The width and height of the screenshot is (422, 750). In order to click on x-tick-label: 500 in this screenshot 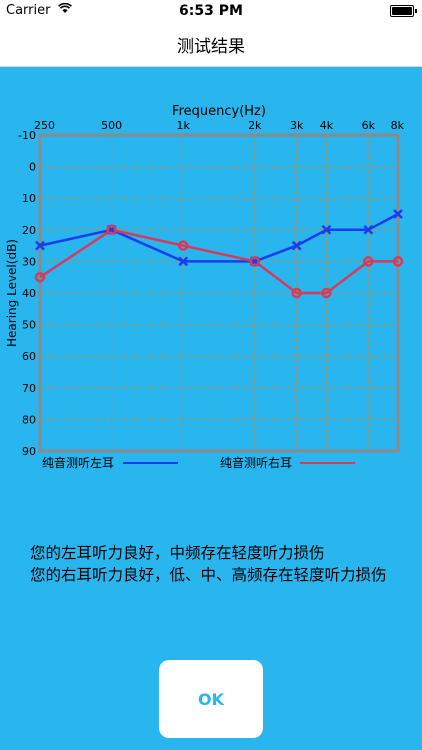, I will do `click(111, 125)`.